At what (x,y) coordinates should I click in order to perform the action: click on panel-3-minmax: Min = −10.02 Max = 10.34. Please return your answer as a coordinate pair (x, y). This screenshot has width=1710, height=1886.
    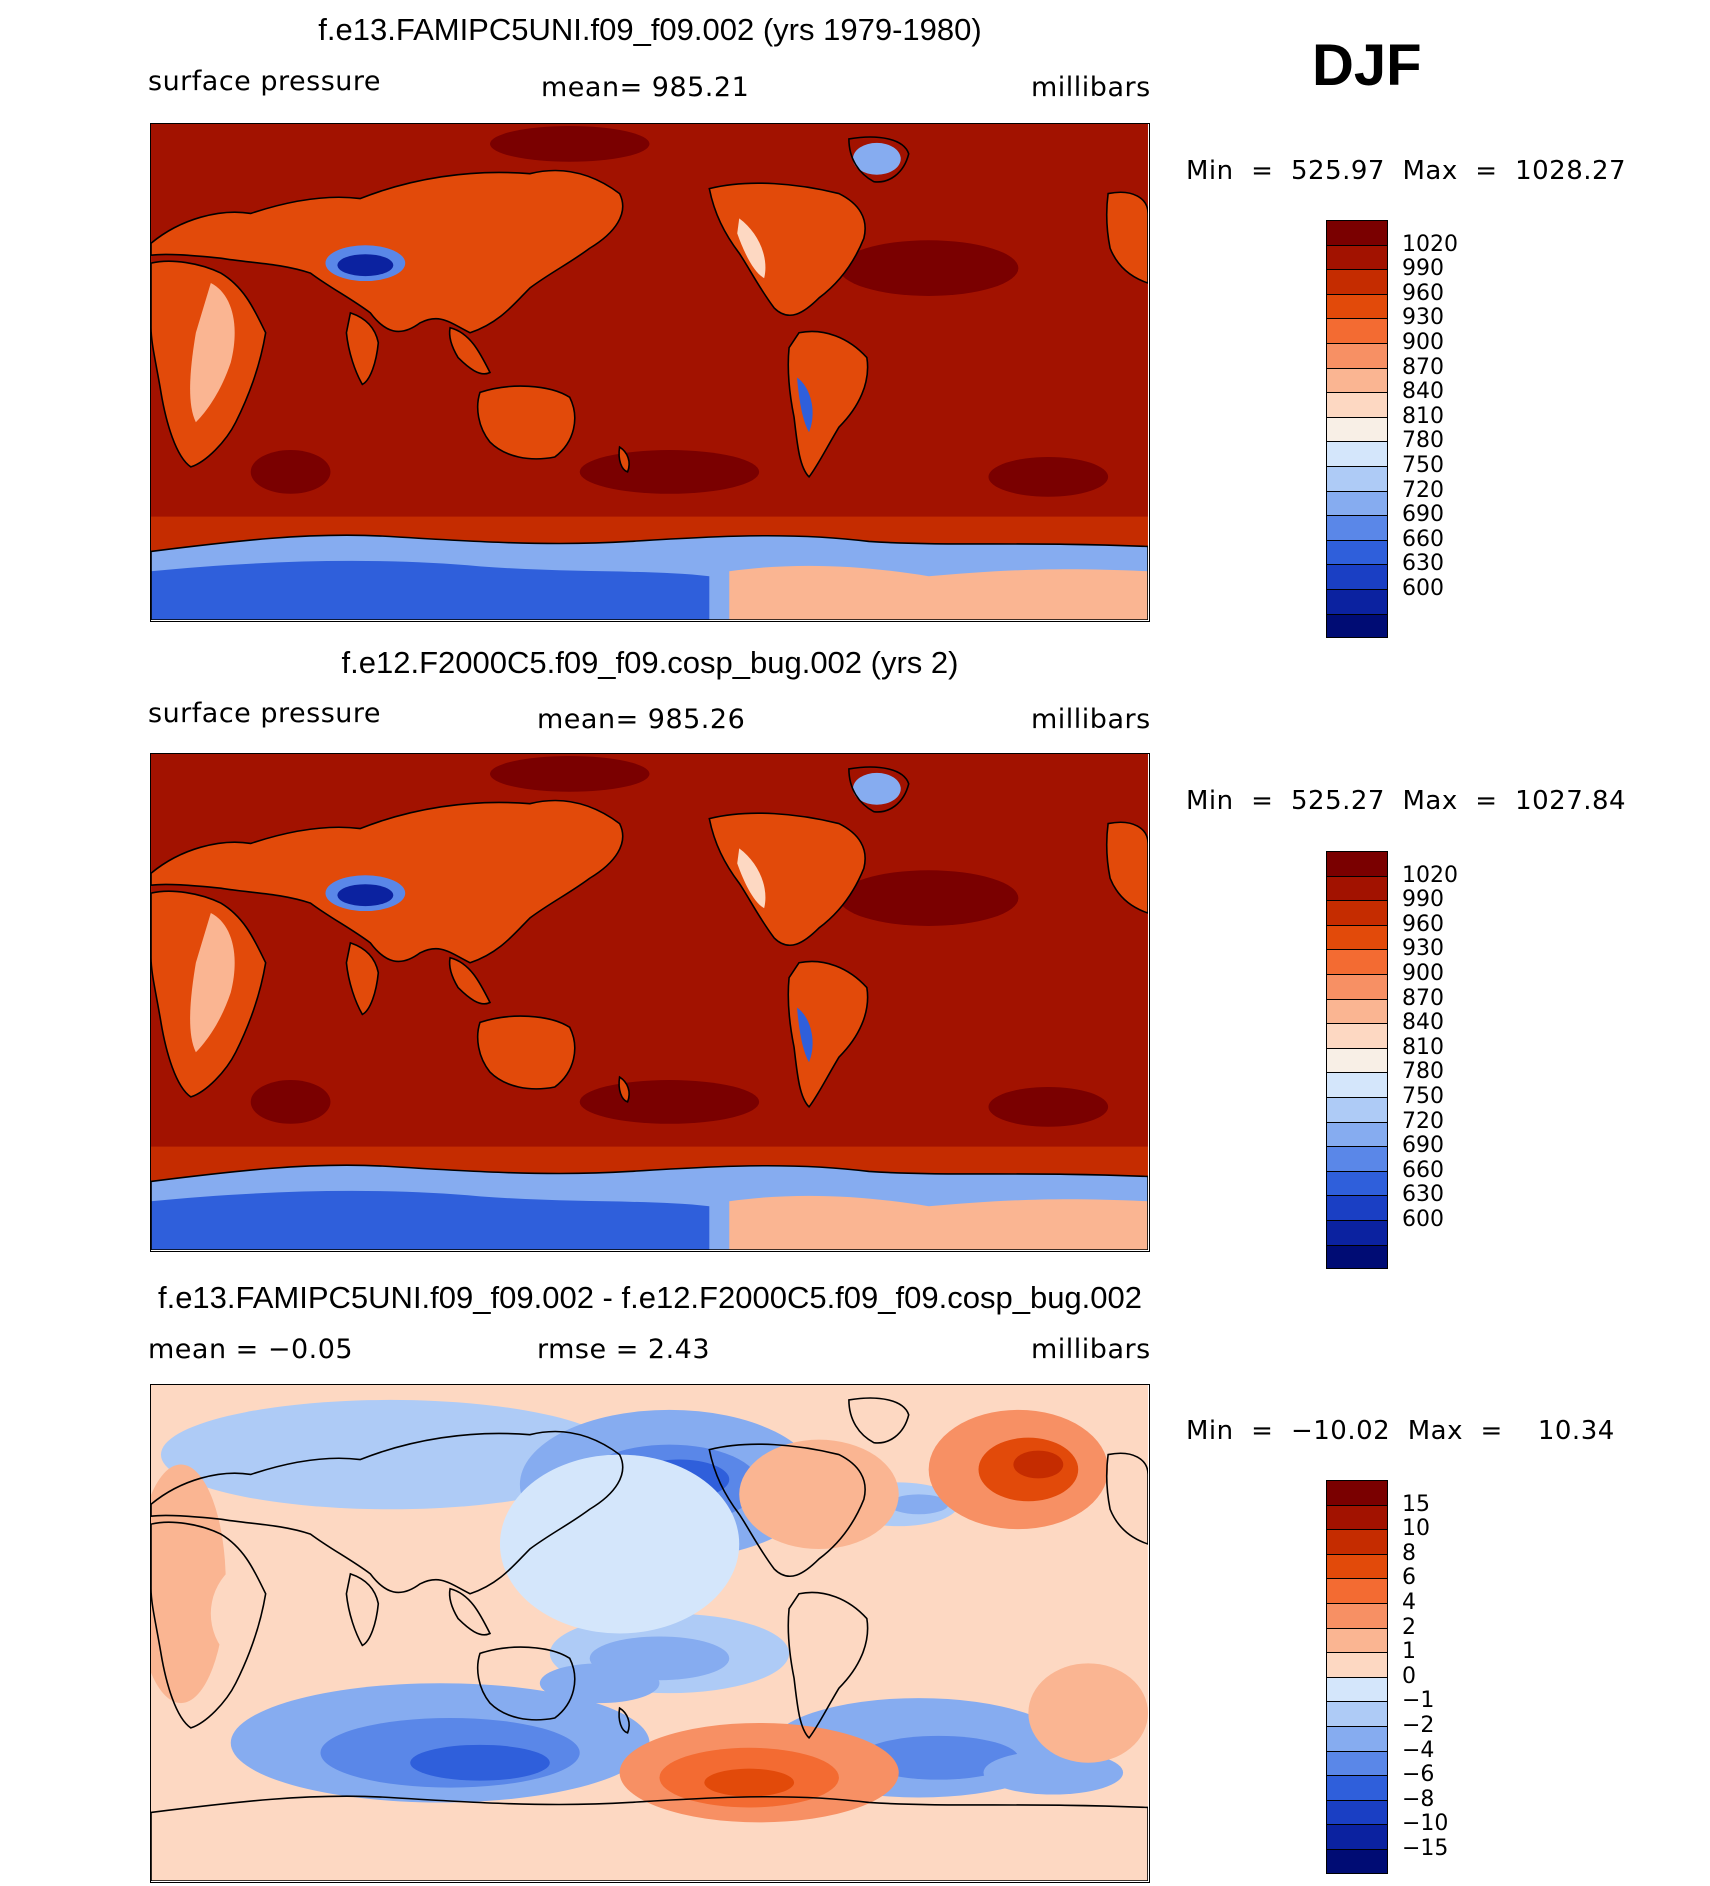
    Looking at the image, I should click on (1400, 1431).